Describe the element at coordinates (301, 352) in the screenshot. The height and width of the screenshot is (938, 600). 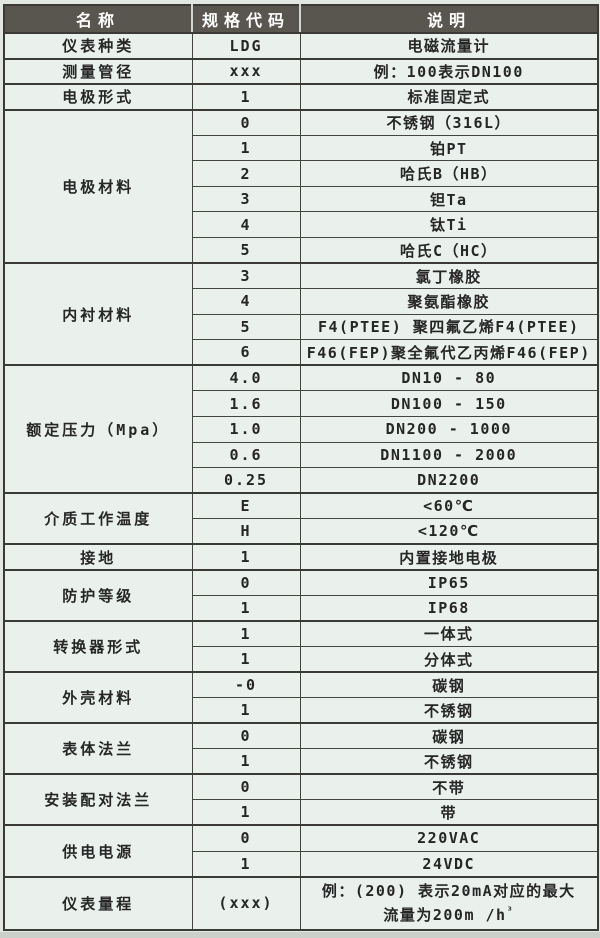
I see `table-row: 6 F46(FEP)聚全氟代乙丙烯F46(FEP)` at that location.